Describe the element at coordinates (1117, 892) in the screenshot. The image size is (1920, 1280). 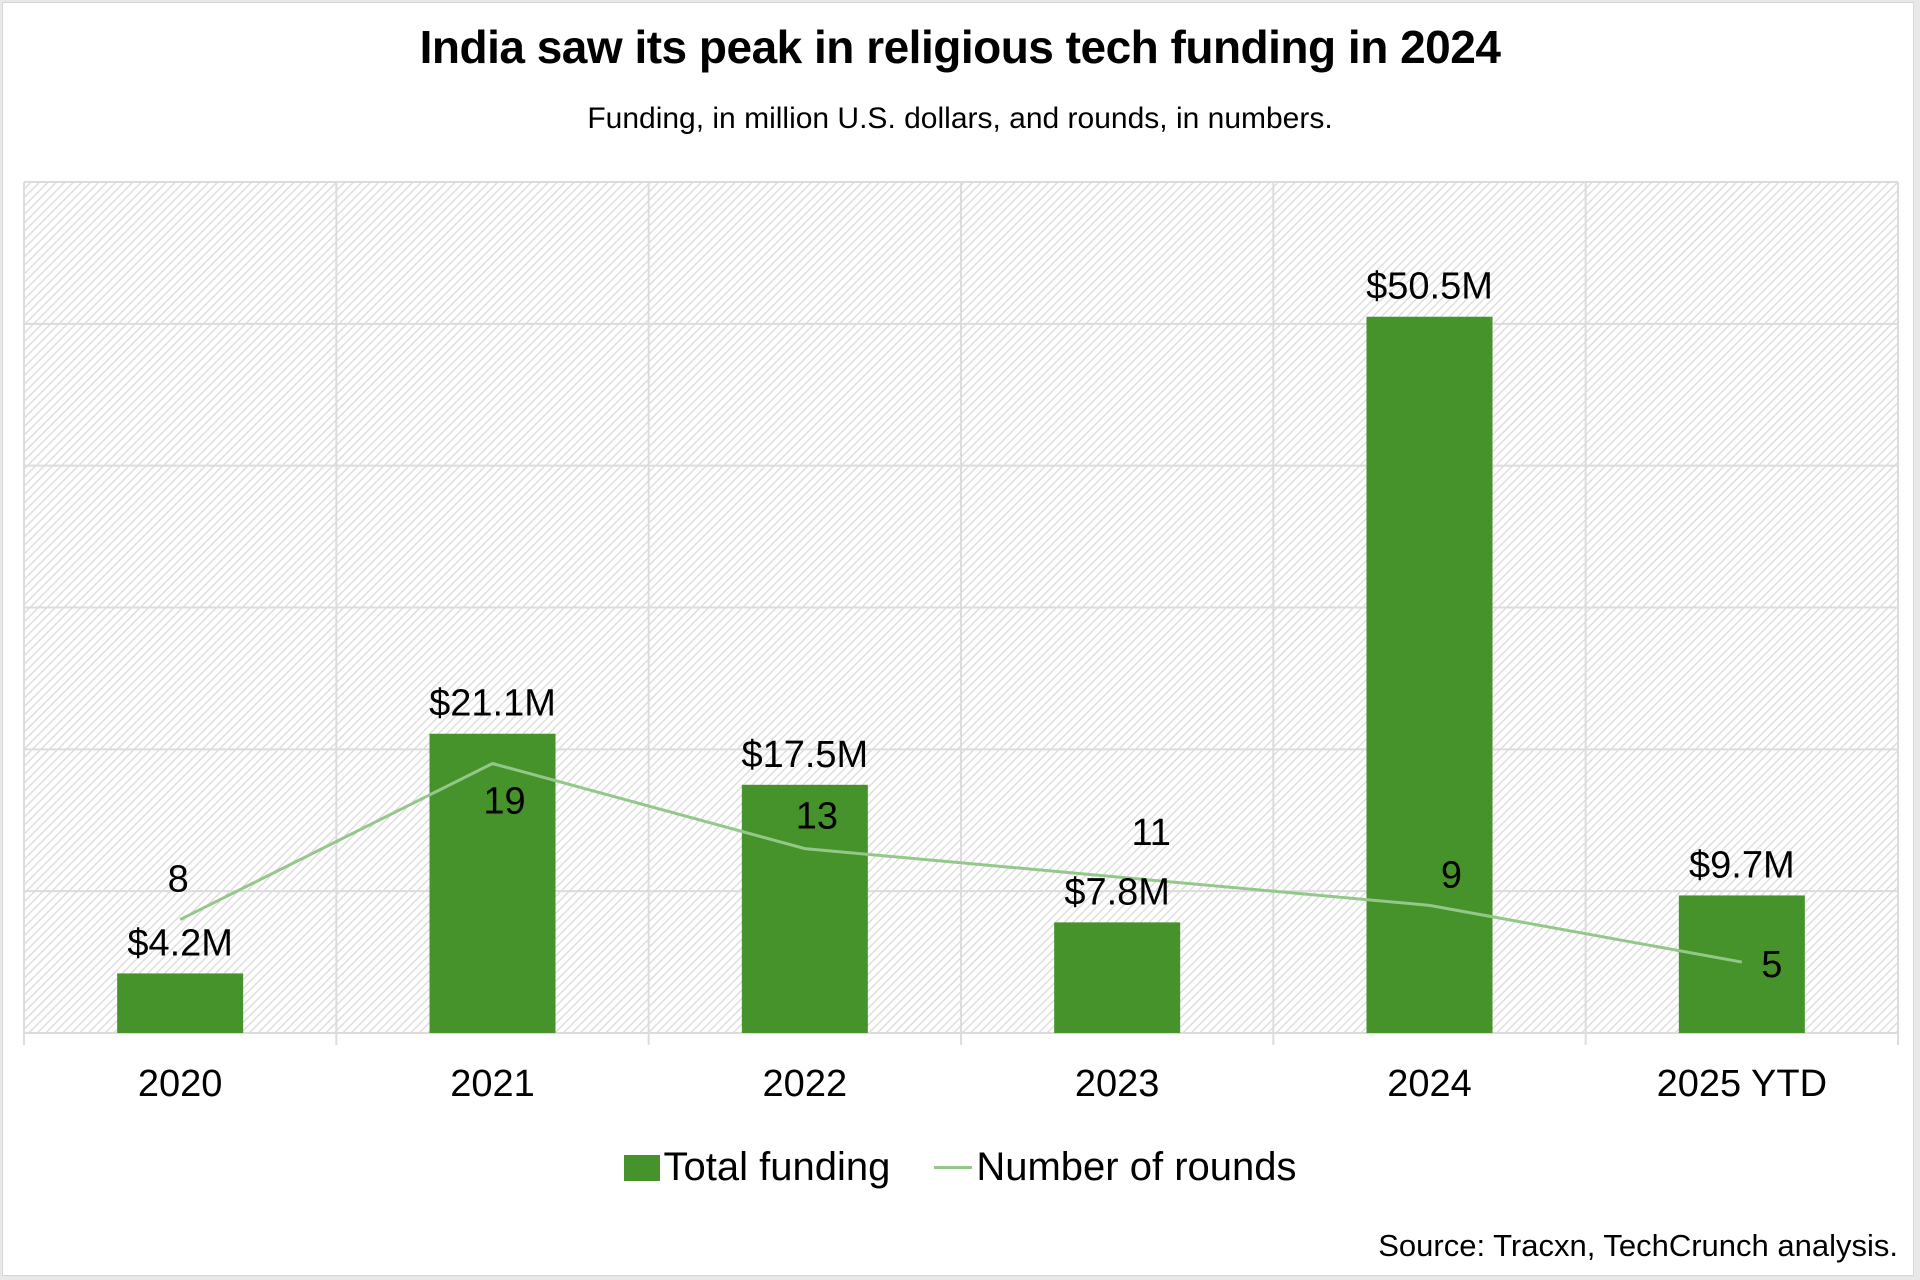
I see `bar-value-label: $7.8M` at that location.